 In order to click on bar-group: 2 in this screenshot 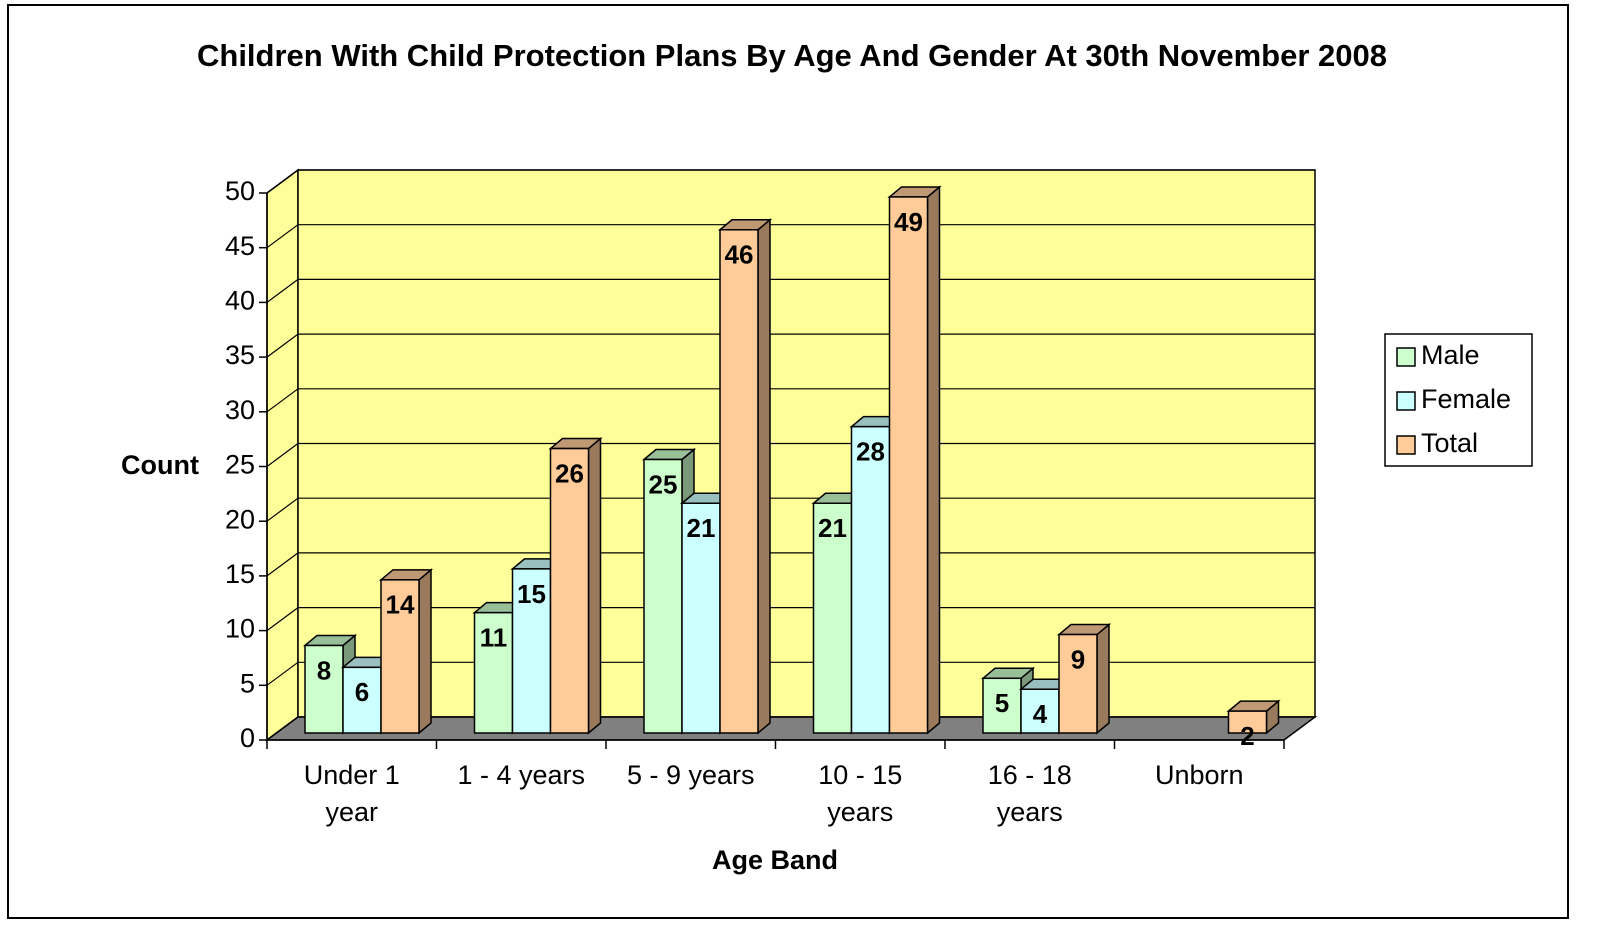, I will do `click(1253, 725)`.